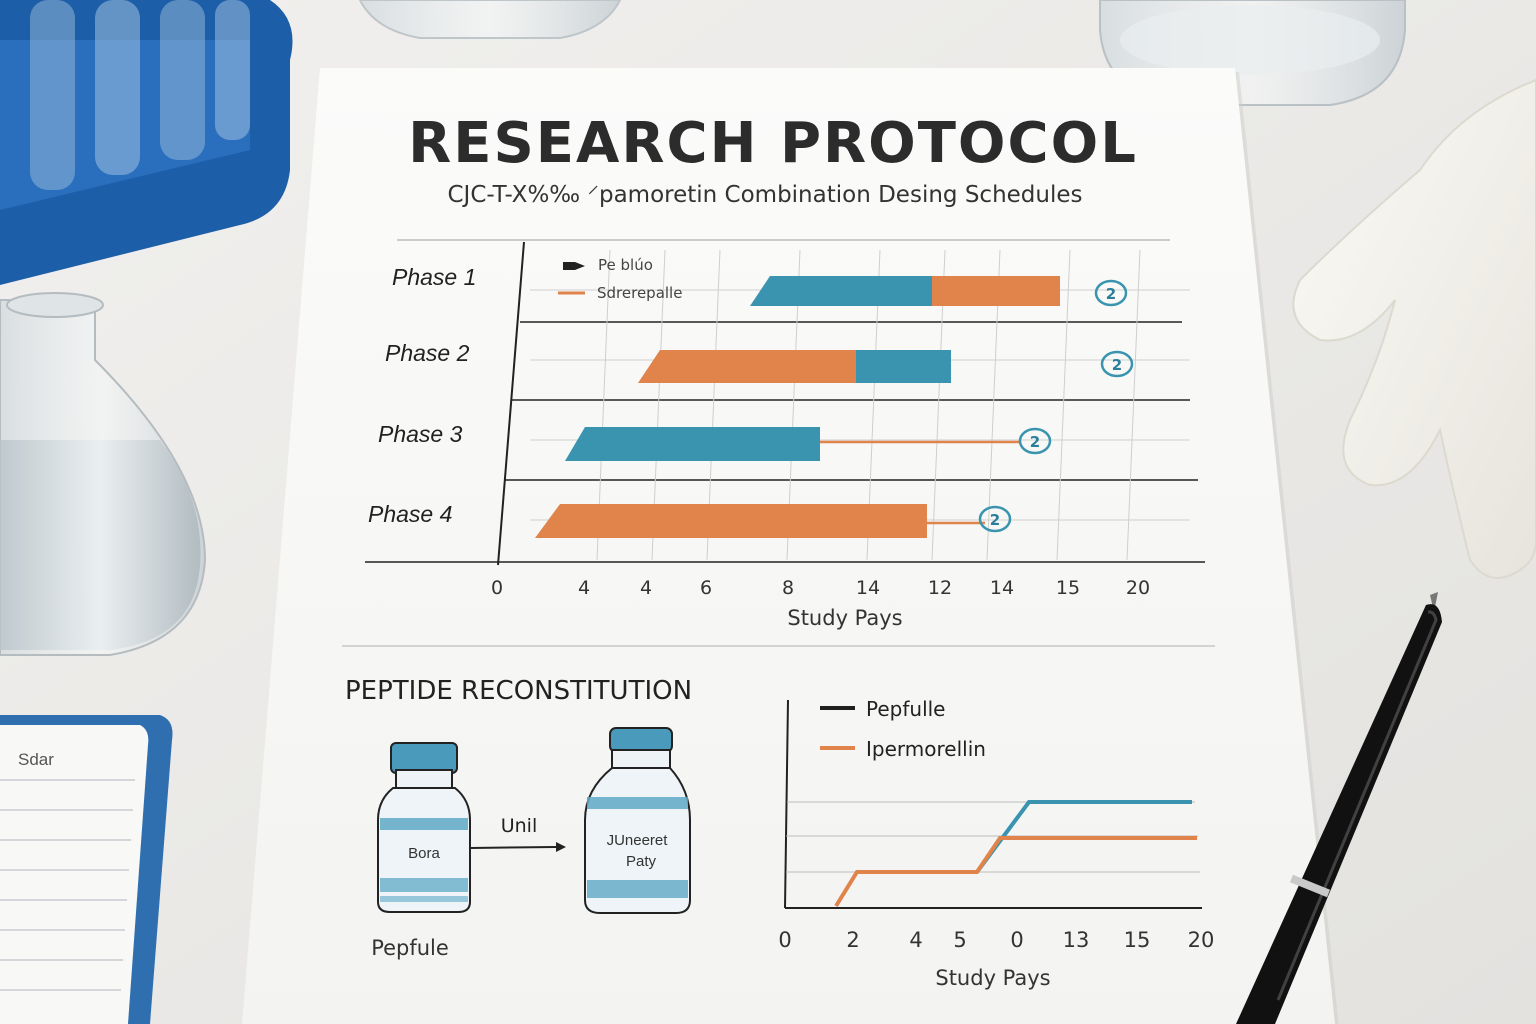  What do you see at coordinates (1201, 940) in the screenshot?
I see `line-x-tick: 20` at bounding box center [1201, 940].